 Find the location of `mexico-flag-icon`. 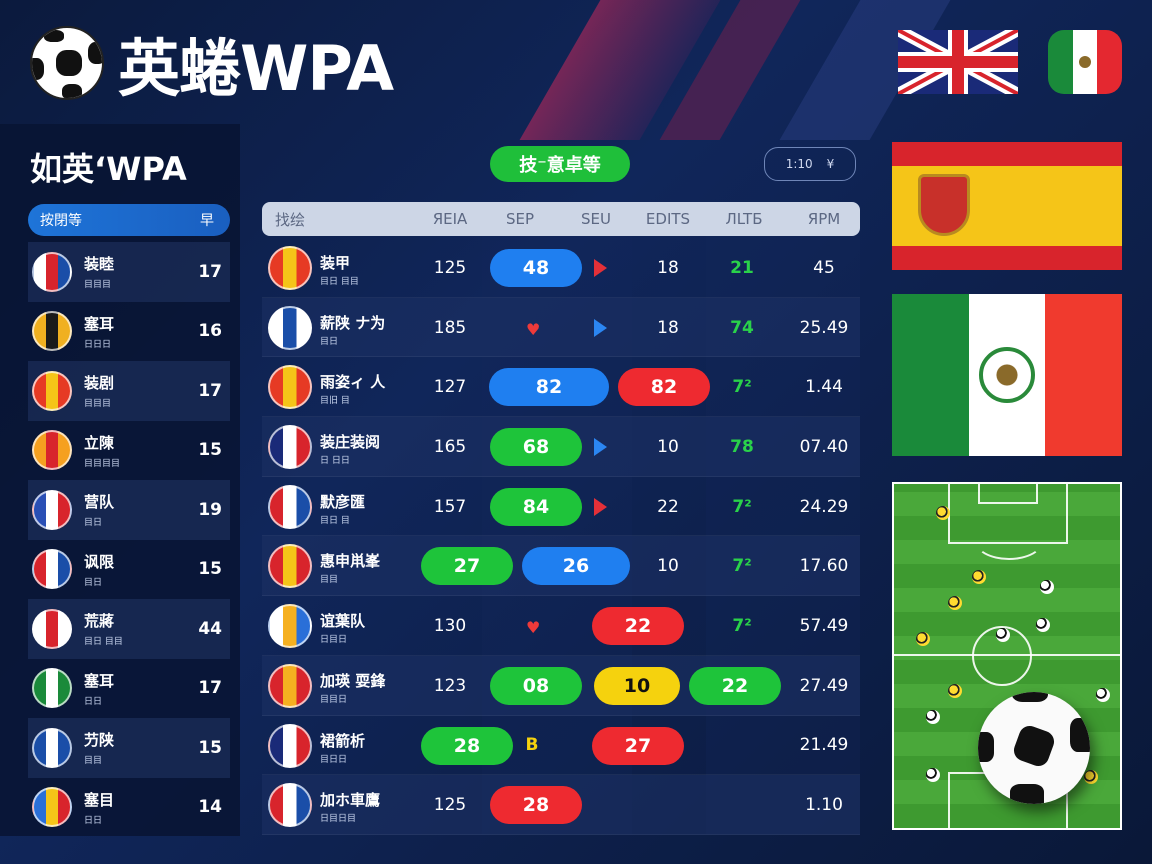

mexico-flag-icon is located at coordinates (1085, 62).